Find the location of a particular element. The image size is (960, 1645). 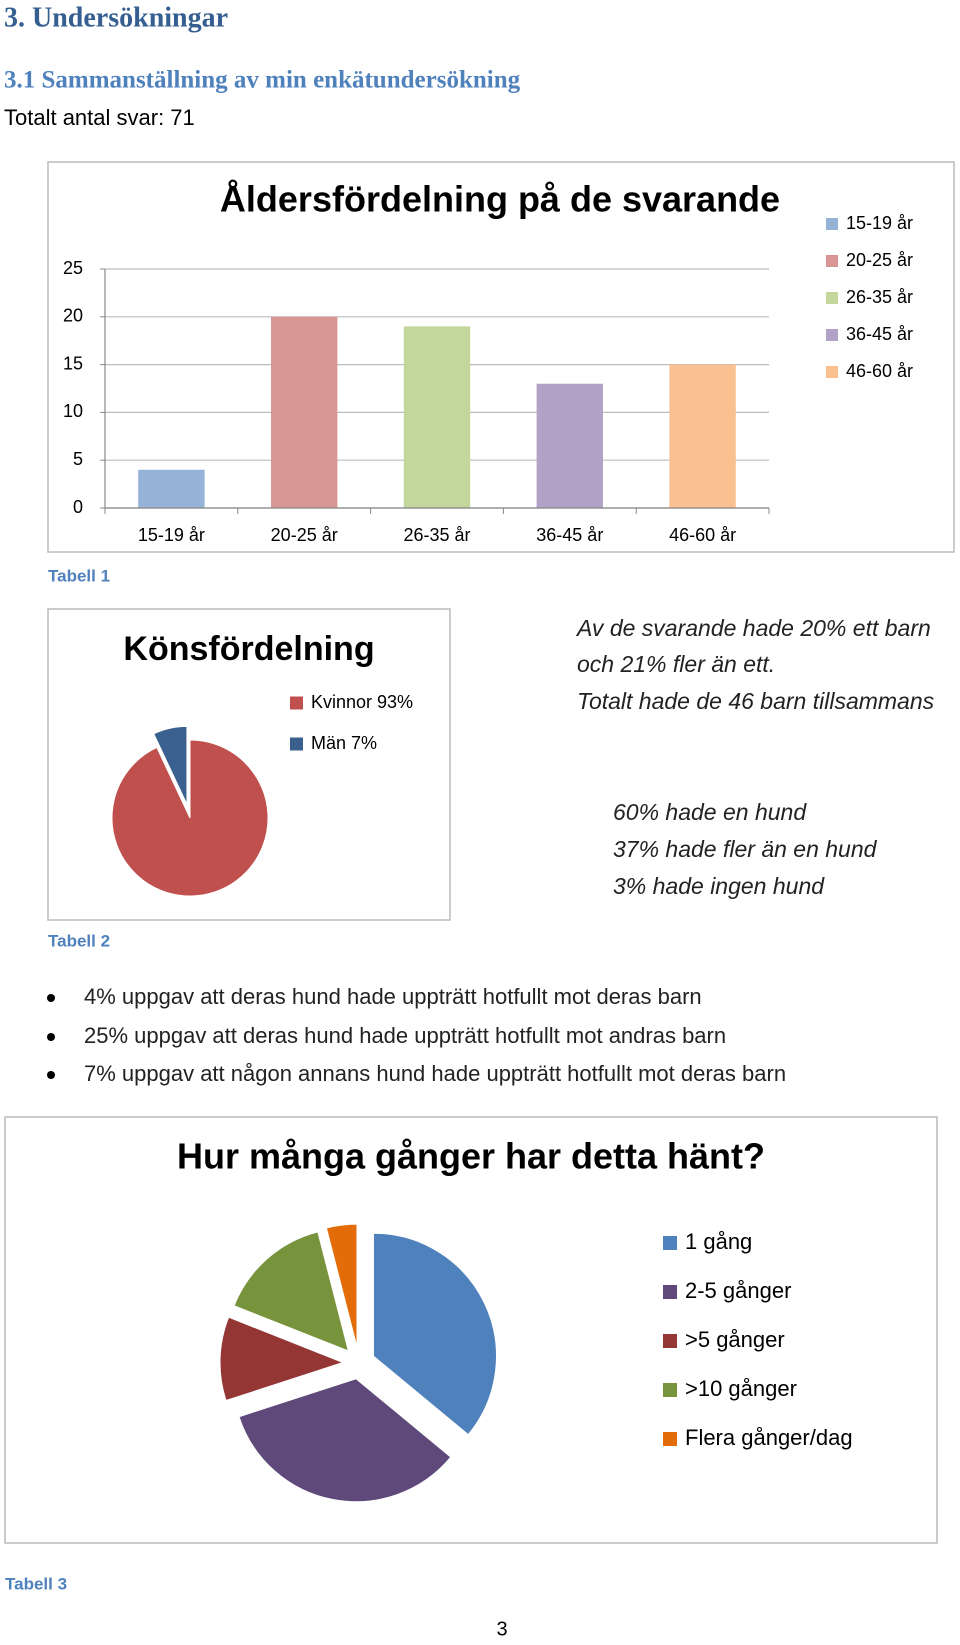

legend-label: 20-25 år is located at coordinates (879, 260).